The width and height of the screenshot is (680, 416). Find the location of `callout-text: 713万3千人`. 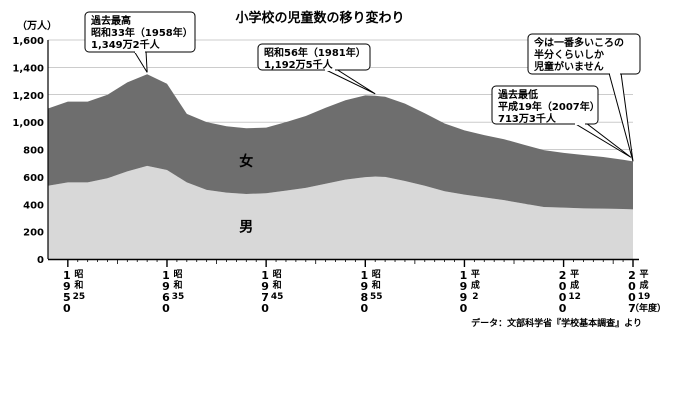

callout-text: 713万3千人 is located at coordinates (527, 118).